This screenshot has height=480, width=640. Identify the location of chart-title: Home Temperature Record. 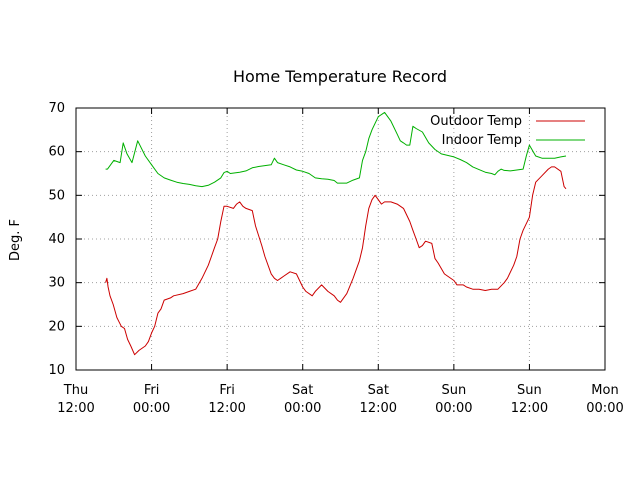
(340, 76).